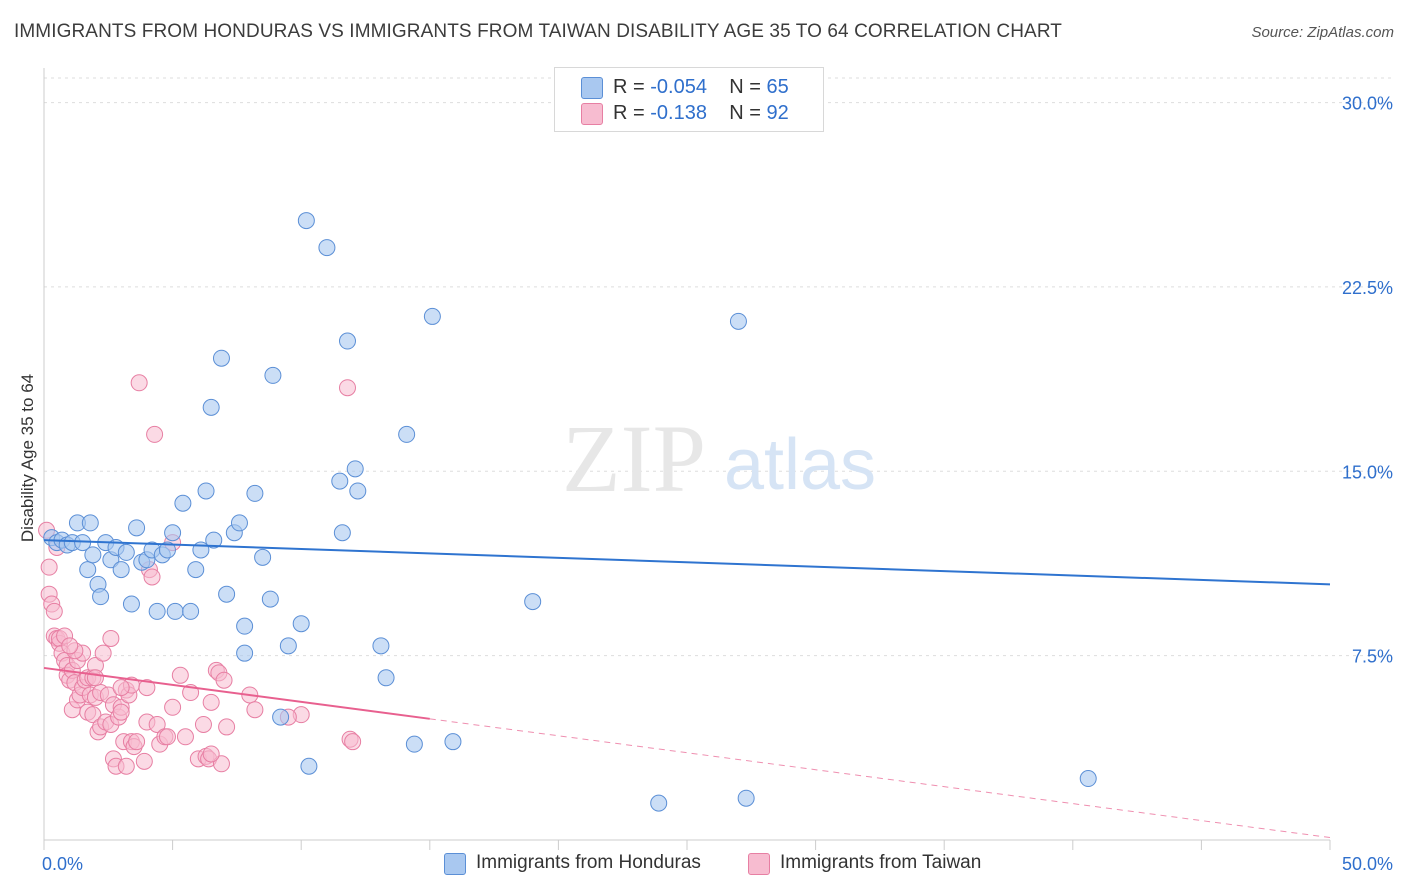 The image size is (1406, 892). What do you see at coordinates (678, 87) in the screenshot?
I see `r-value-honduras: -0.054` at bounding box center [678, 87].